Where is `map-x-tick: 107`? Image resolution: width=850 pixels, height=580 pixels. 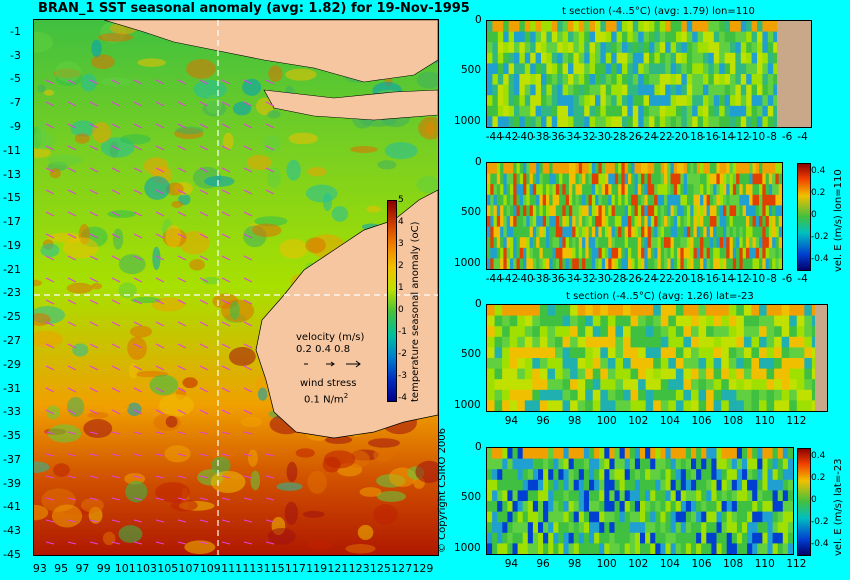
map-x-tick: 107 is located at coordinates (189, 568).